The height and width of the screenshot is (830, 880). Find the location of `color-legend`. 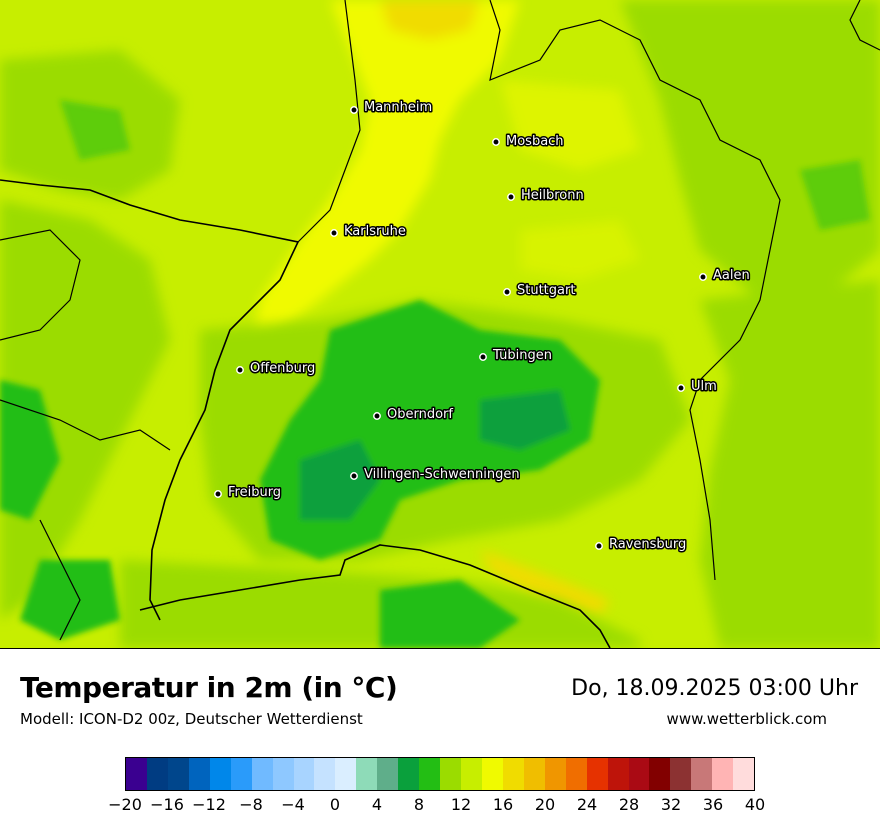

color-legend is located at coordinates (440, 774).